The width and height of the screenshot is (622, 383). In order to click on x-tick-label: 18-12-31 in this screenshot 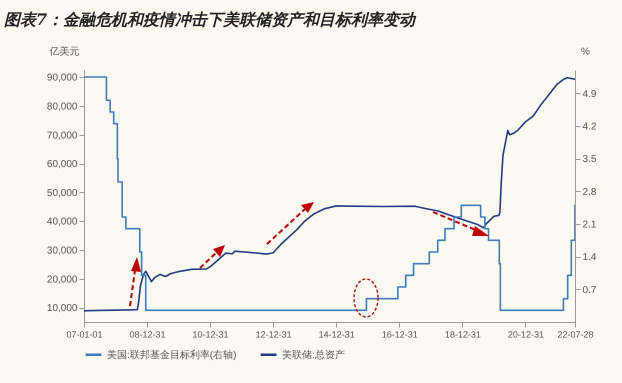, I will do `click(462, 335)`.